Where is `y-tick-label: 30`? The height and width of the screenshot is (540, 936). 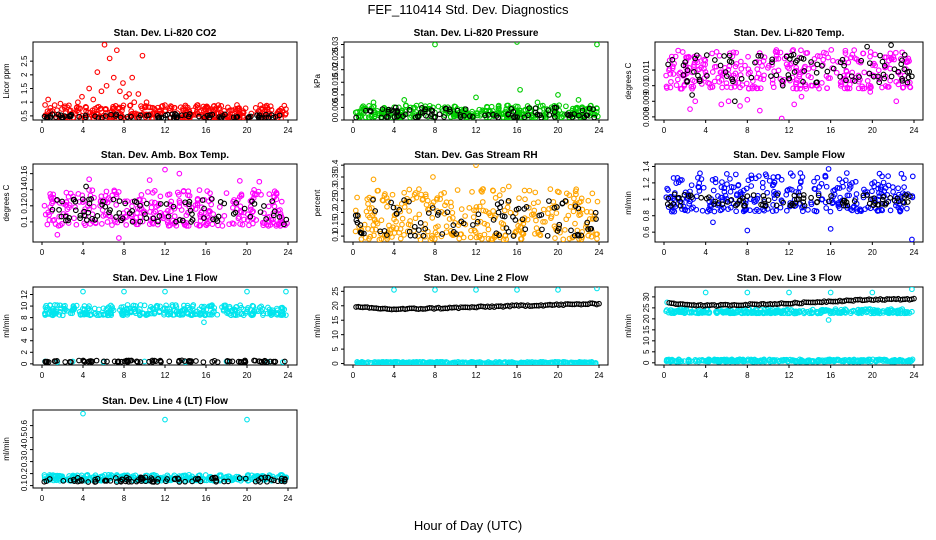 y-tick-label: 30 is located at coordinates (646, 296).